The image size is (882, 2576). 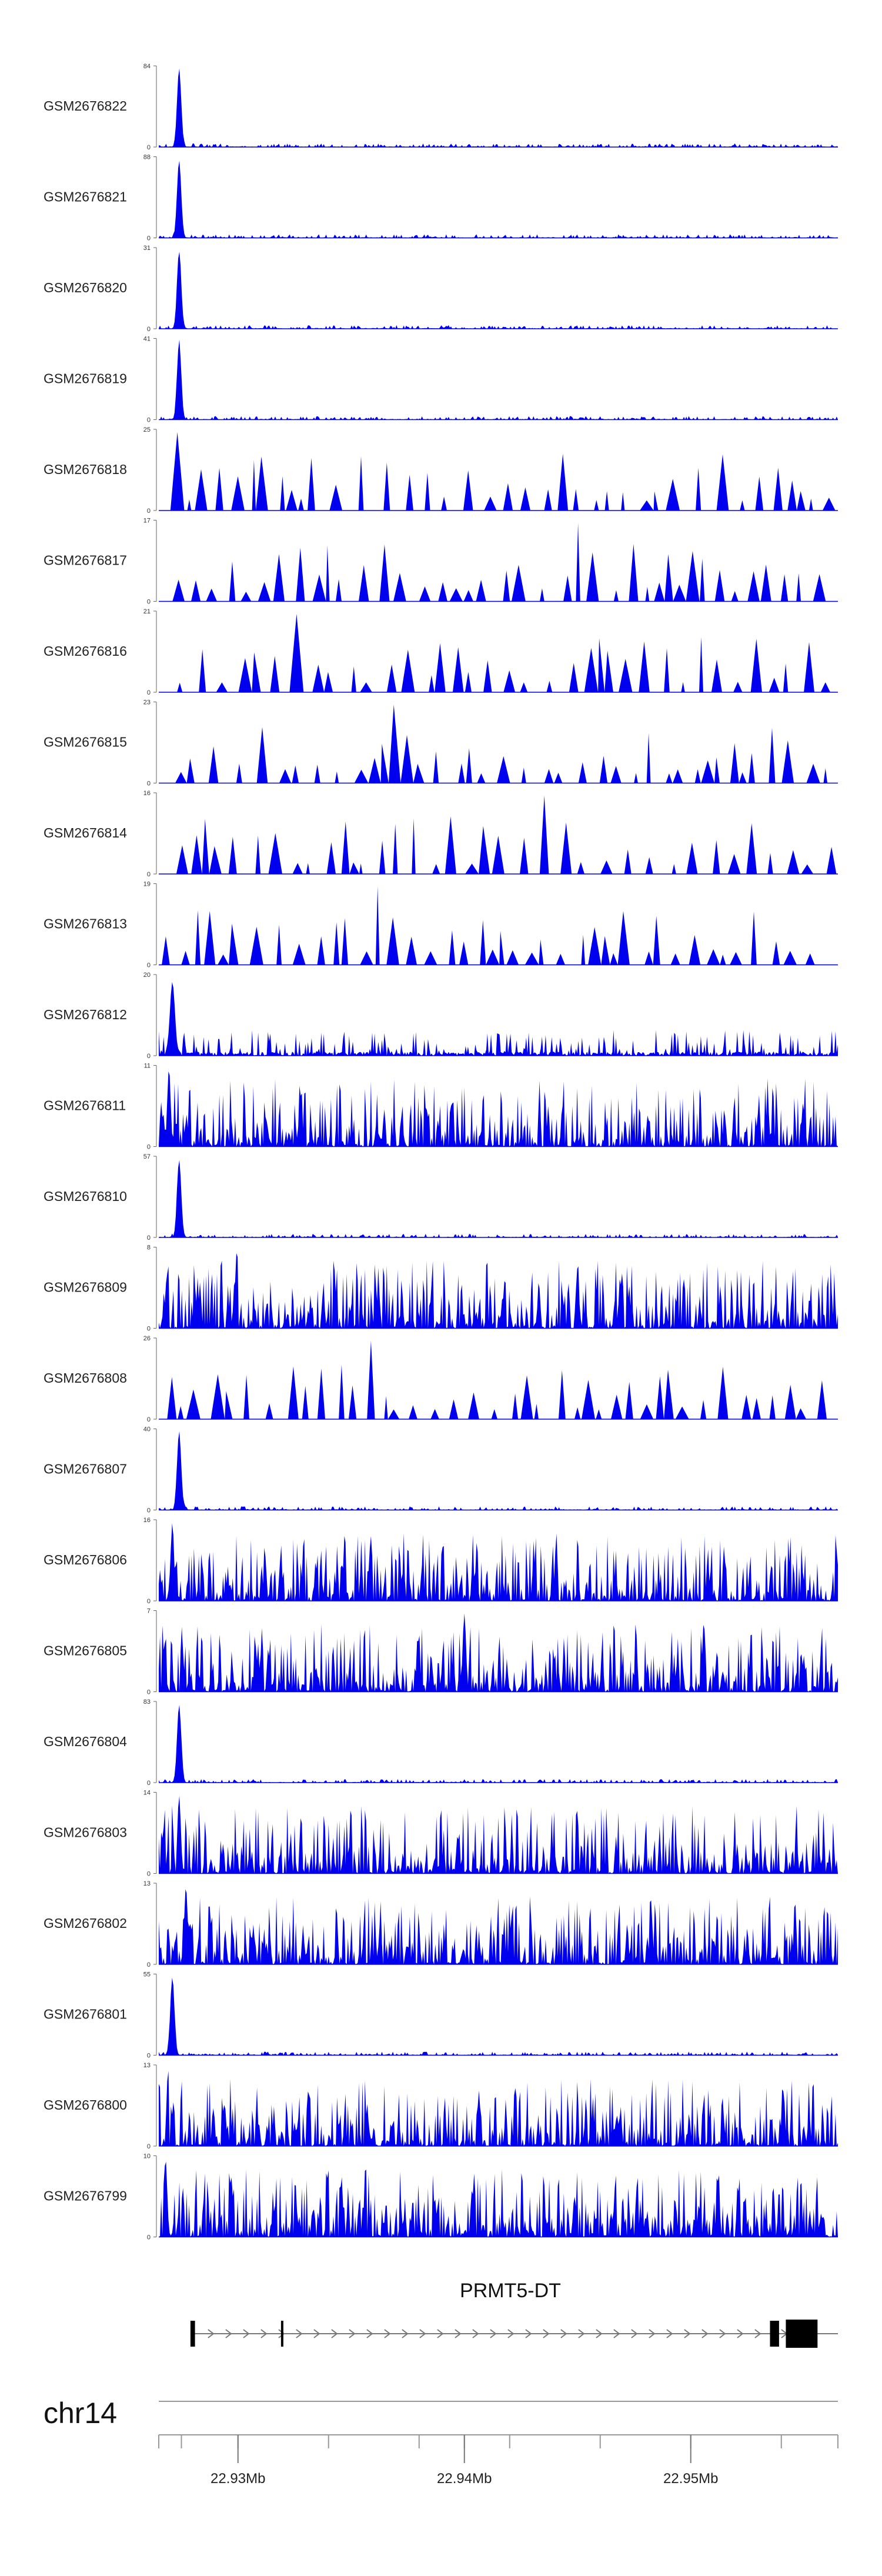 I want to click on track: GSM2676815 23 0, so click(x=441, y=743).